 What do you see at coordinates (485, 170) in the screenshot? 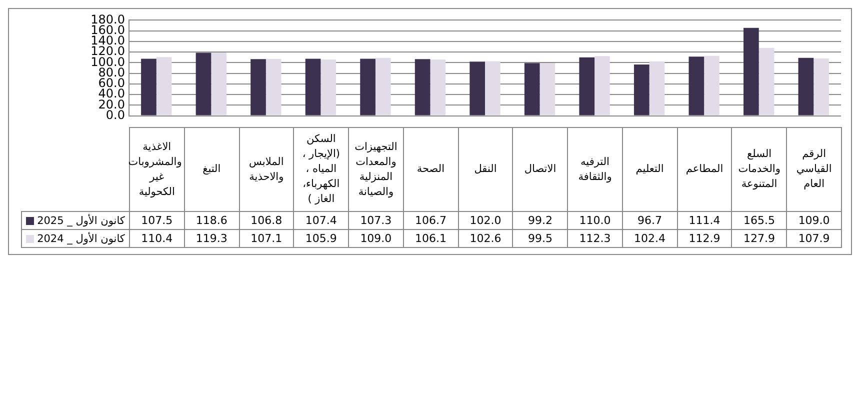
I see `x-tick-label: النقل` at bounding box center [485, 170].